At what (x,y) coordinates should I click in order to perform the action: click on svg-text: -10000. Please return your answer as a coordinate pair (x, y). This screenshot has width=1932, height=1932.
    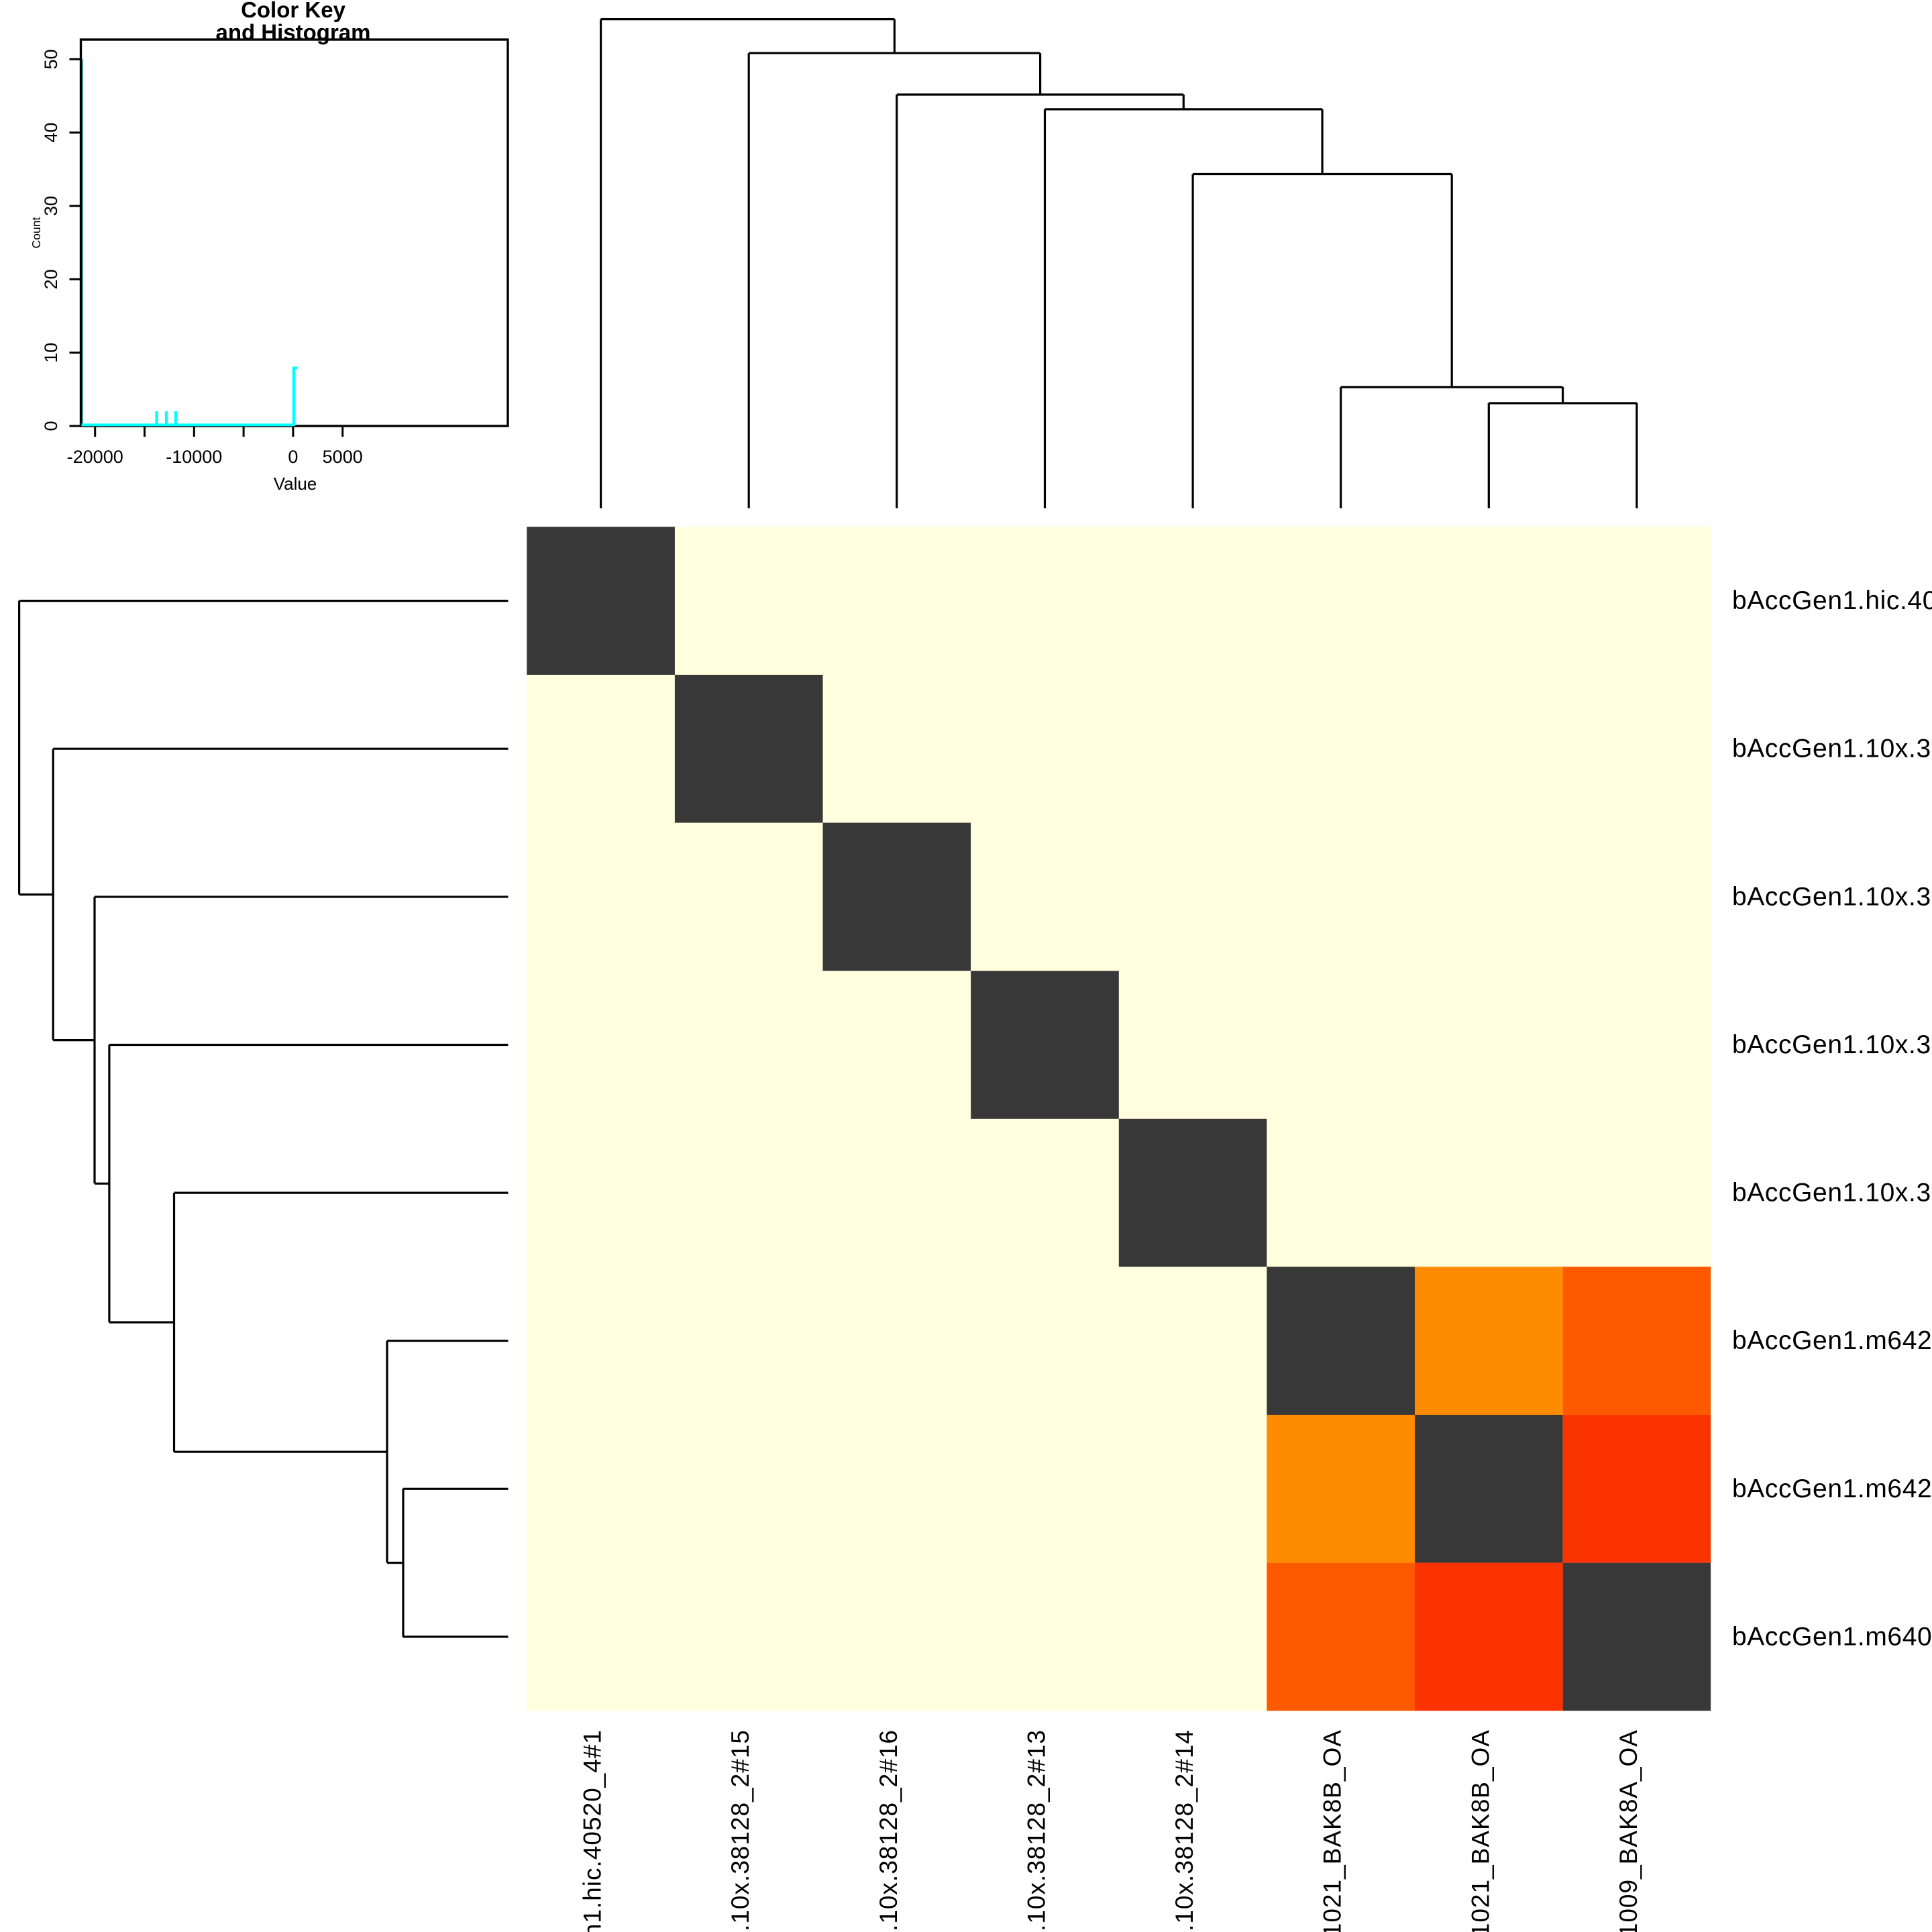
    Looking at the image, I should click on (194, 457).